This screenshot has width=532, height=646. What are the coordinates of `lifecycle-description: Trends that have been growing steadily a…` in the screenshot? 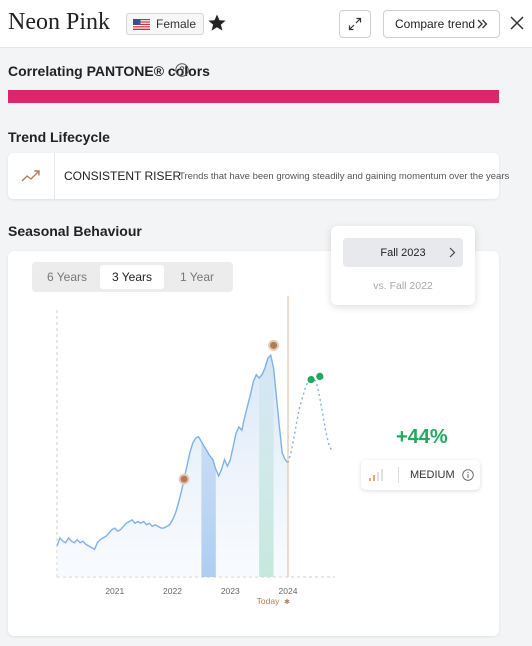 It's located at (344, 176).